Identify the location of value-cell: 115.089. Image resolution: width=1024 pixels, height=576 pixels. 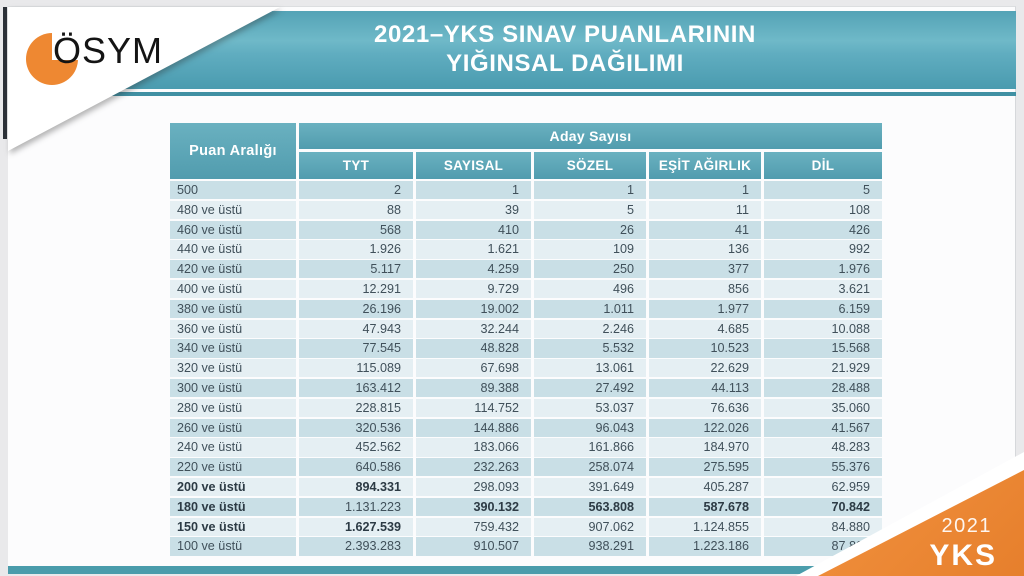
(356, 368).